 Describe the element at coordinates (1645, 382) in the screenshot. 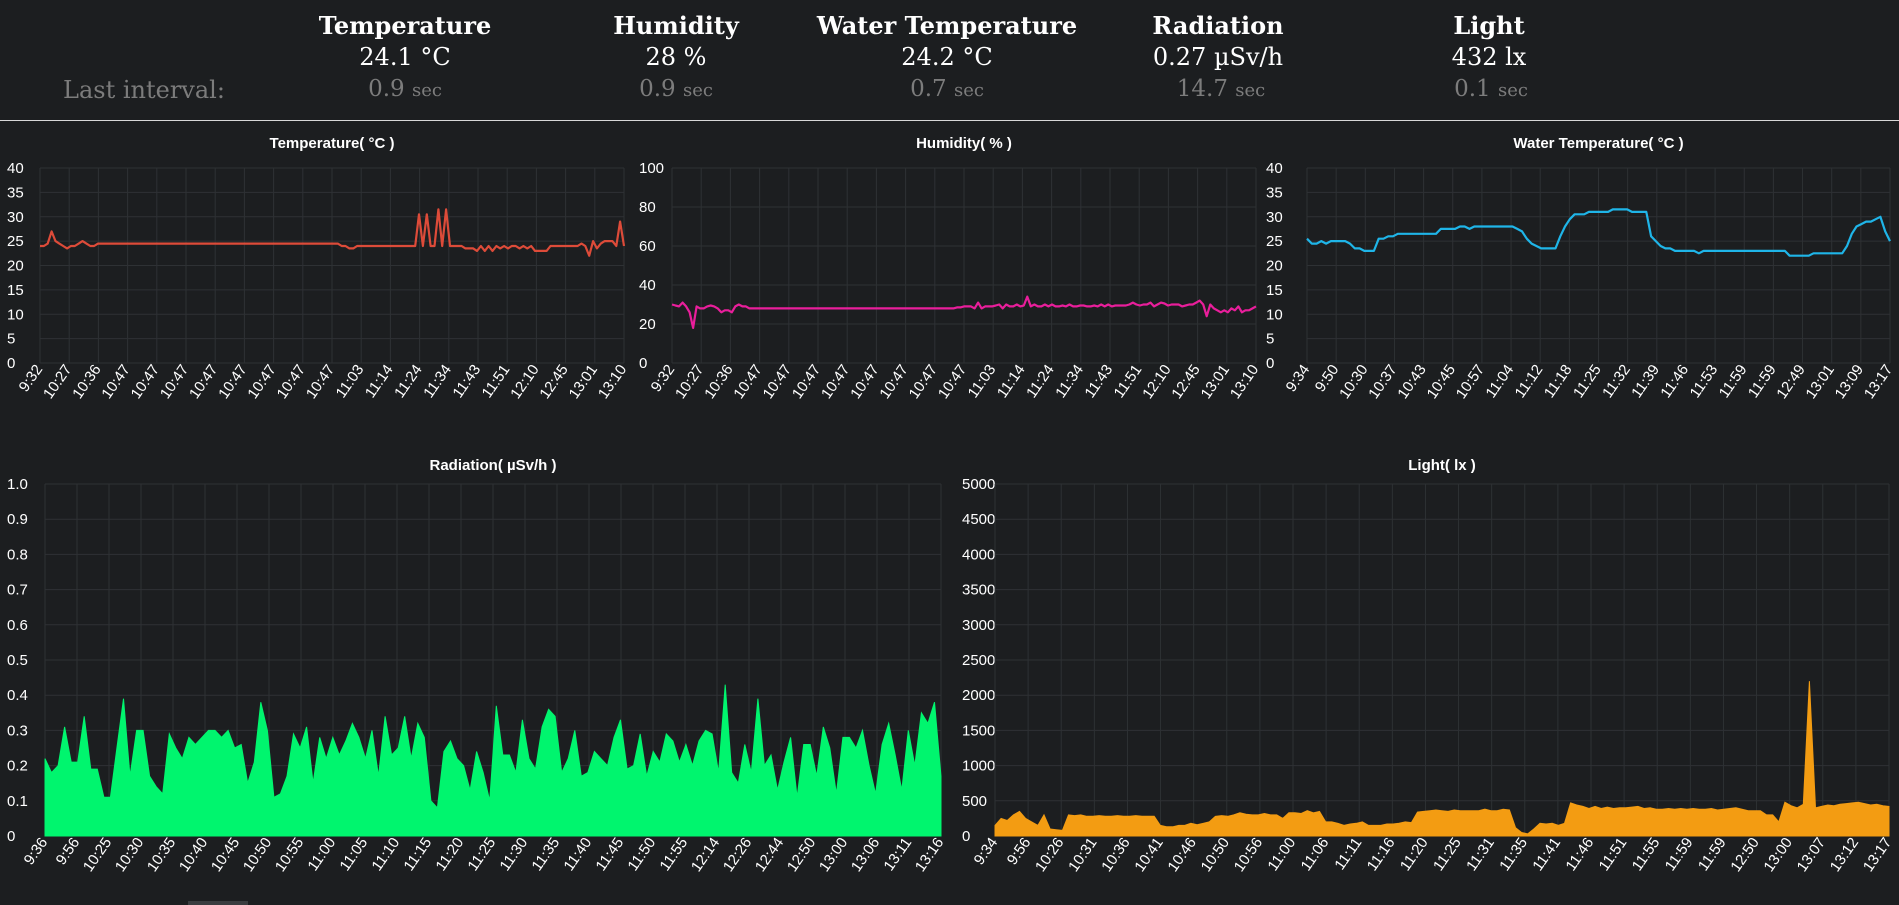

I see `water-temperature-x-tick-label: 11:39` at that location.